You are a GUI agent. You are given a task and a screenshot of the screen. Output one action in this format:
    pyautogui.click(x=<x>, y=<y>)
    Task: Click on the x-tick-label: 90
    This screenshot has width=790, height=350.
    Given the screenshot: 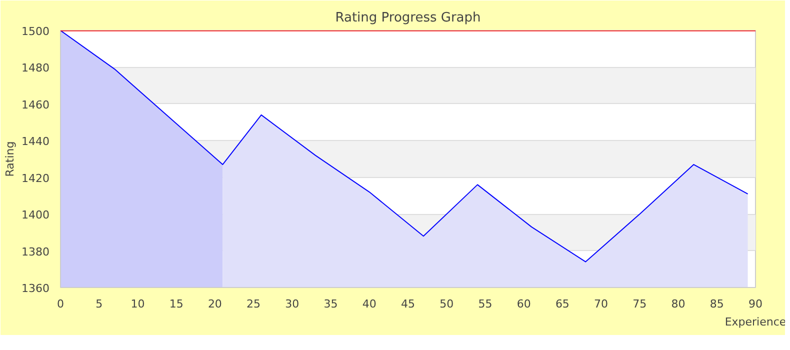 What is the action you would take?
    pyautogui.click(x=755, y=304)
    